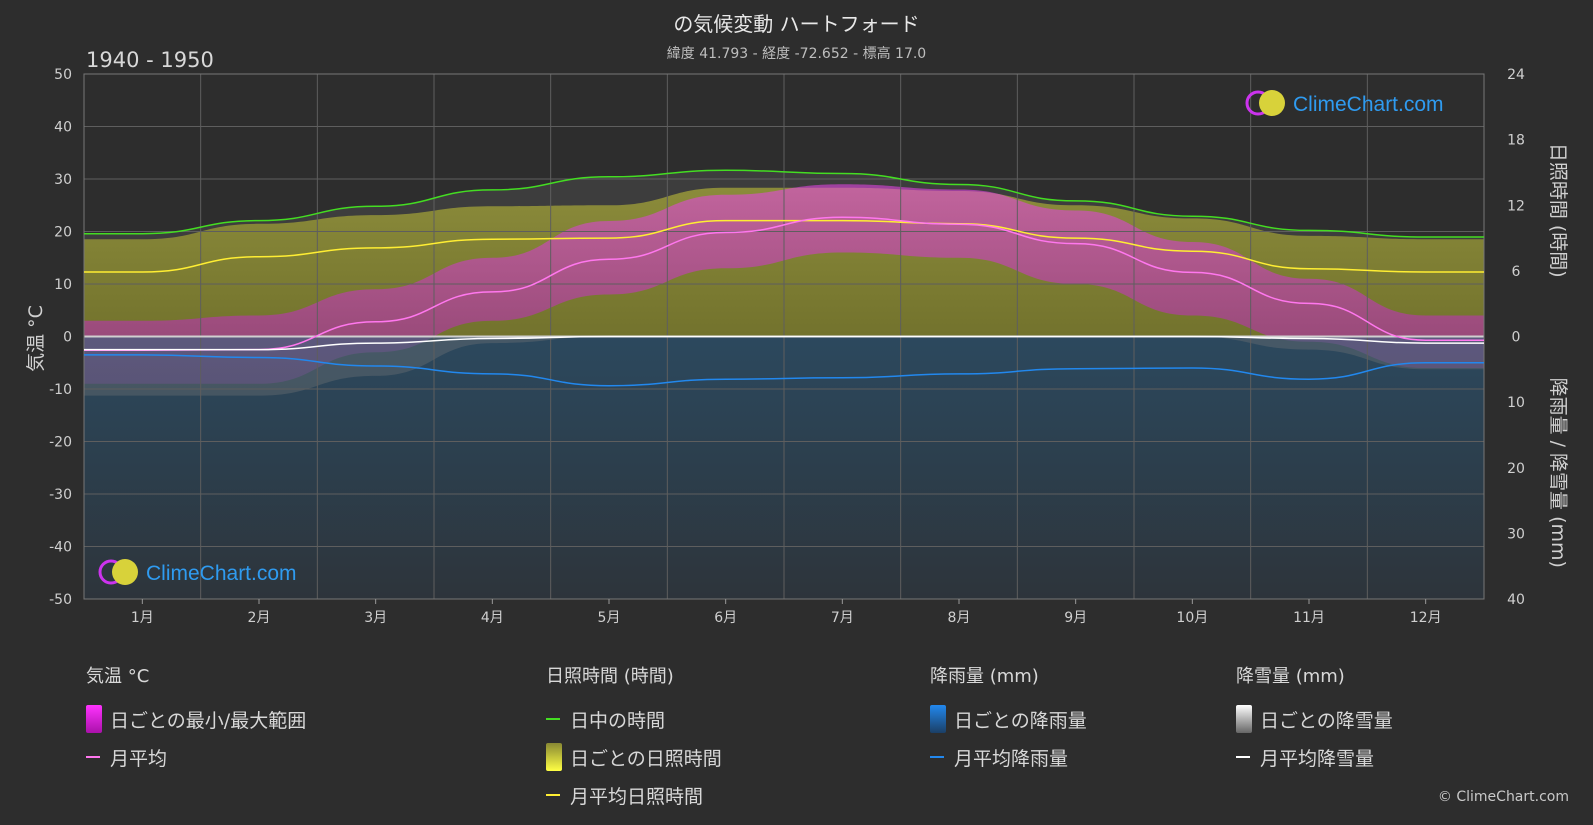  I want to click on y-tick-label: -50, so click(60, 600).